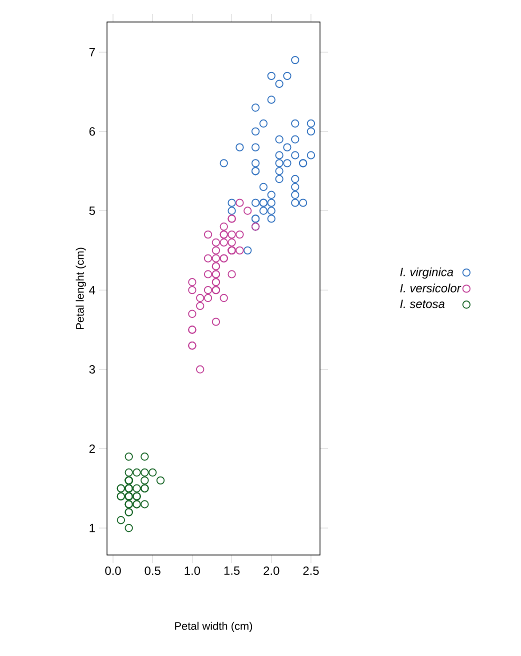 This screenshot has width=521, height=656. What do you see at coordinates (232, 570) in the screenshot?
I see `x-tick-label: 1.5` at bounding box center [232, 570].